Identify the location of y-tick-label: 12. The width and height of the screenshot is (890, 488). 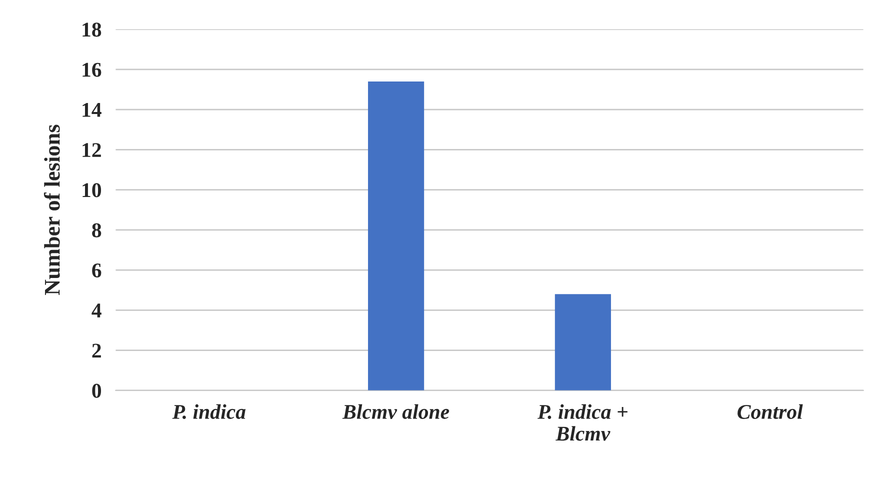
(91, 150).